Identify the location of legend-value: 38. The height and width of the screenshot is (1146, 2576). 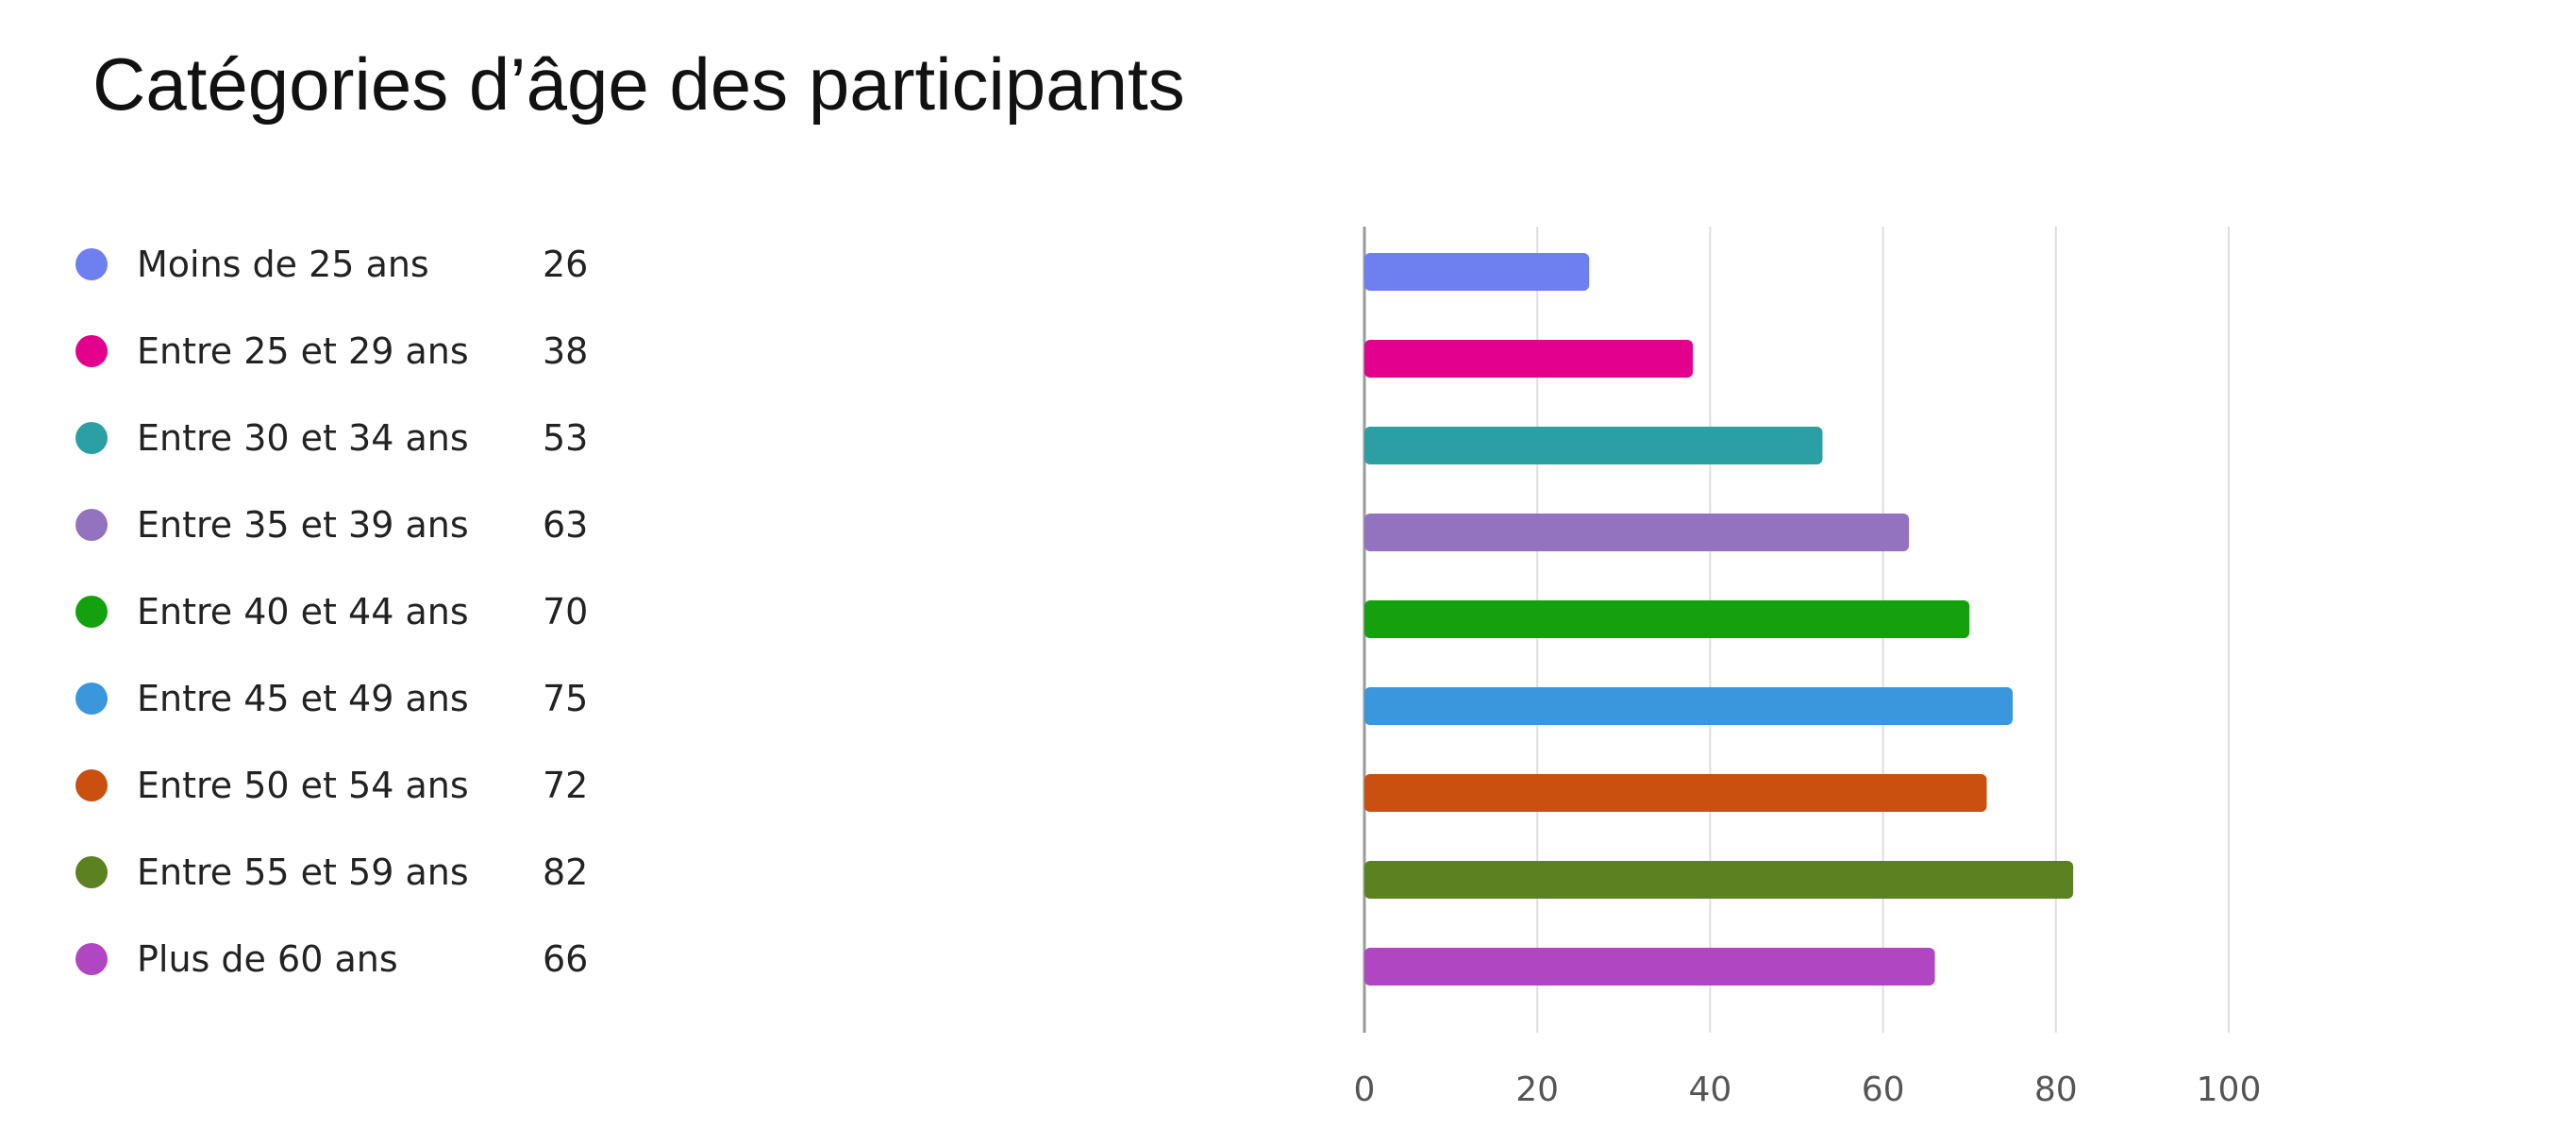
(566, 351).